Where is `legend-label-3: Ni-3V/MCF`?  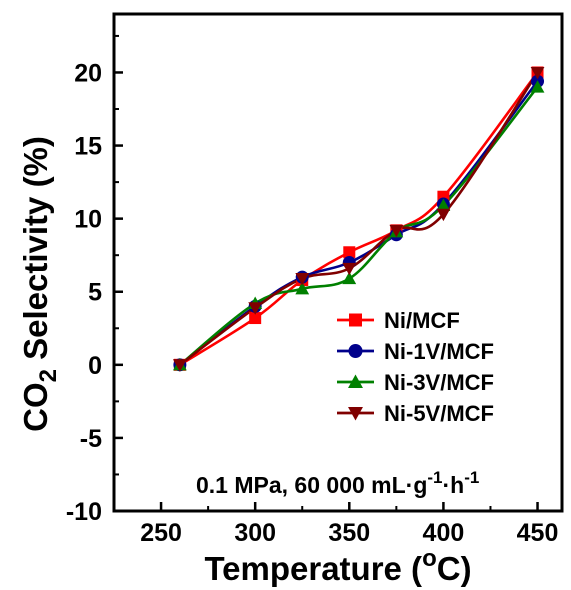
legend-label-3: Ni-3V/MCF is located at coordinates (439, 382).